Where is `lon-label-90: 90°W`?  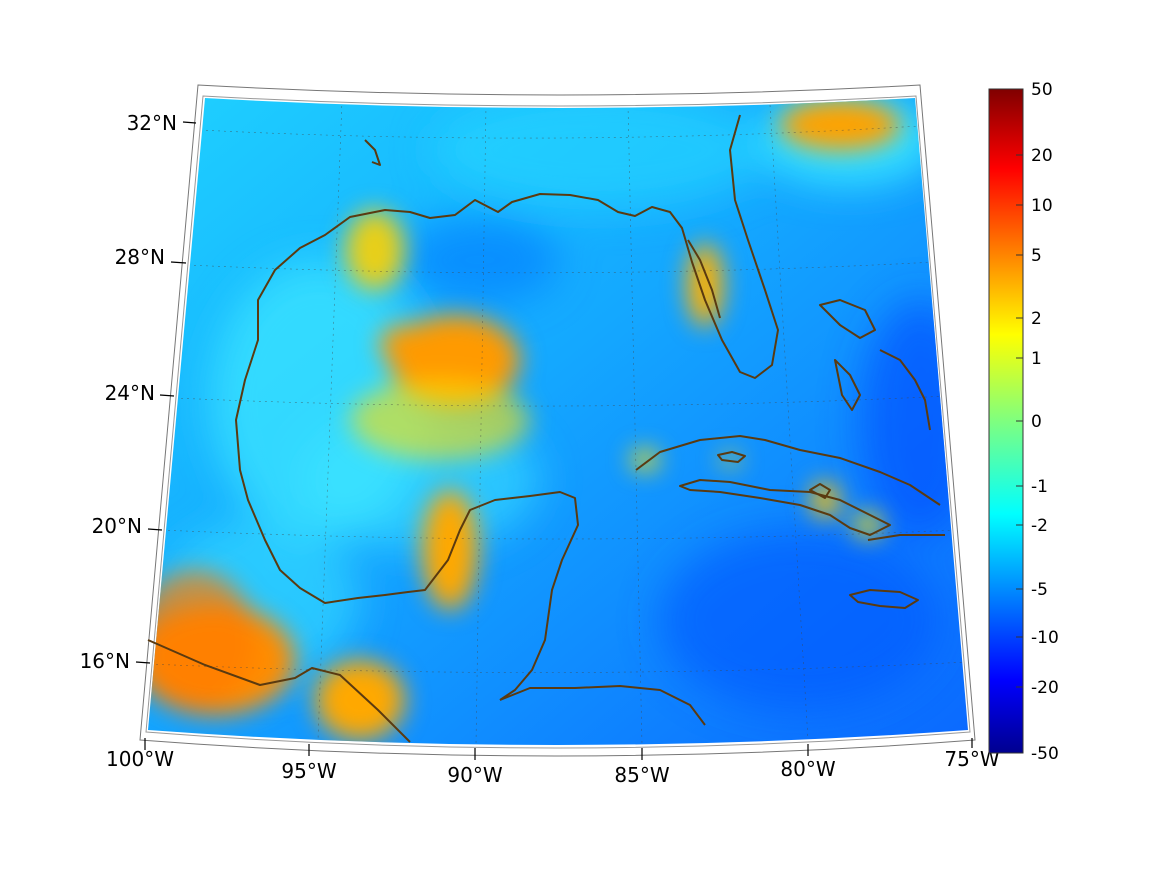 lon-label-90: 90°W is located at coordinates (474, 775).